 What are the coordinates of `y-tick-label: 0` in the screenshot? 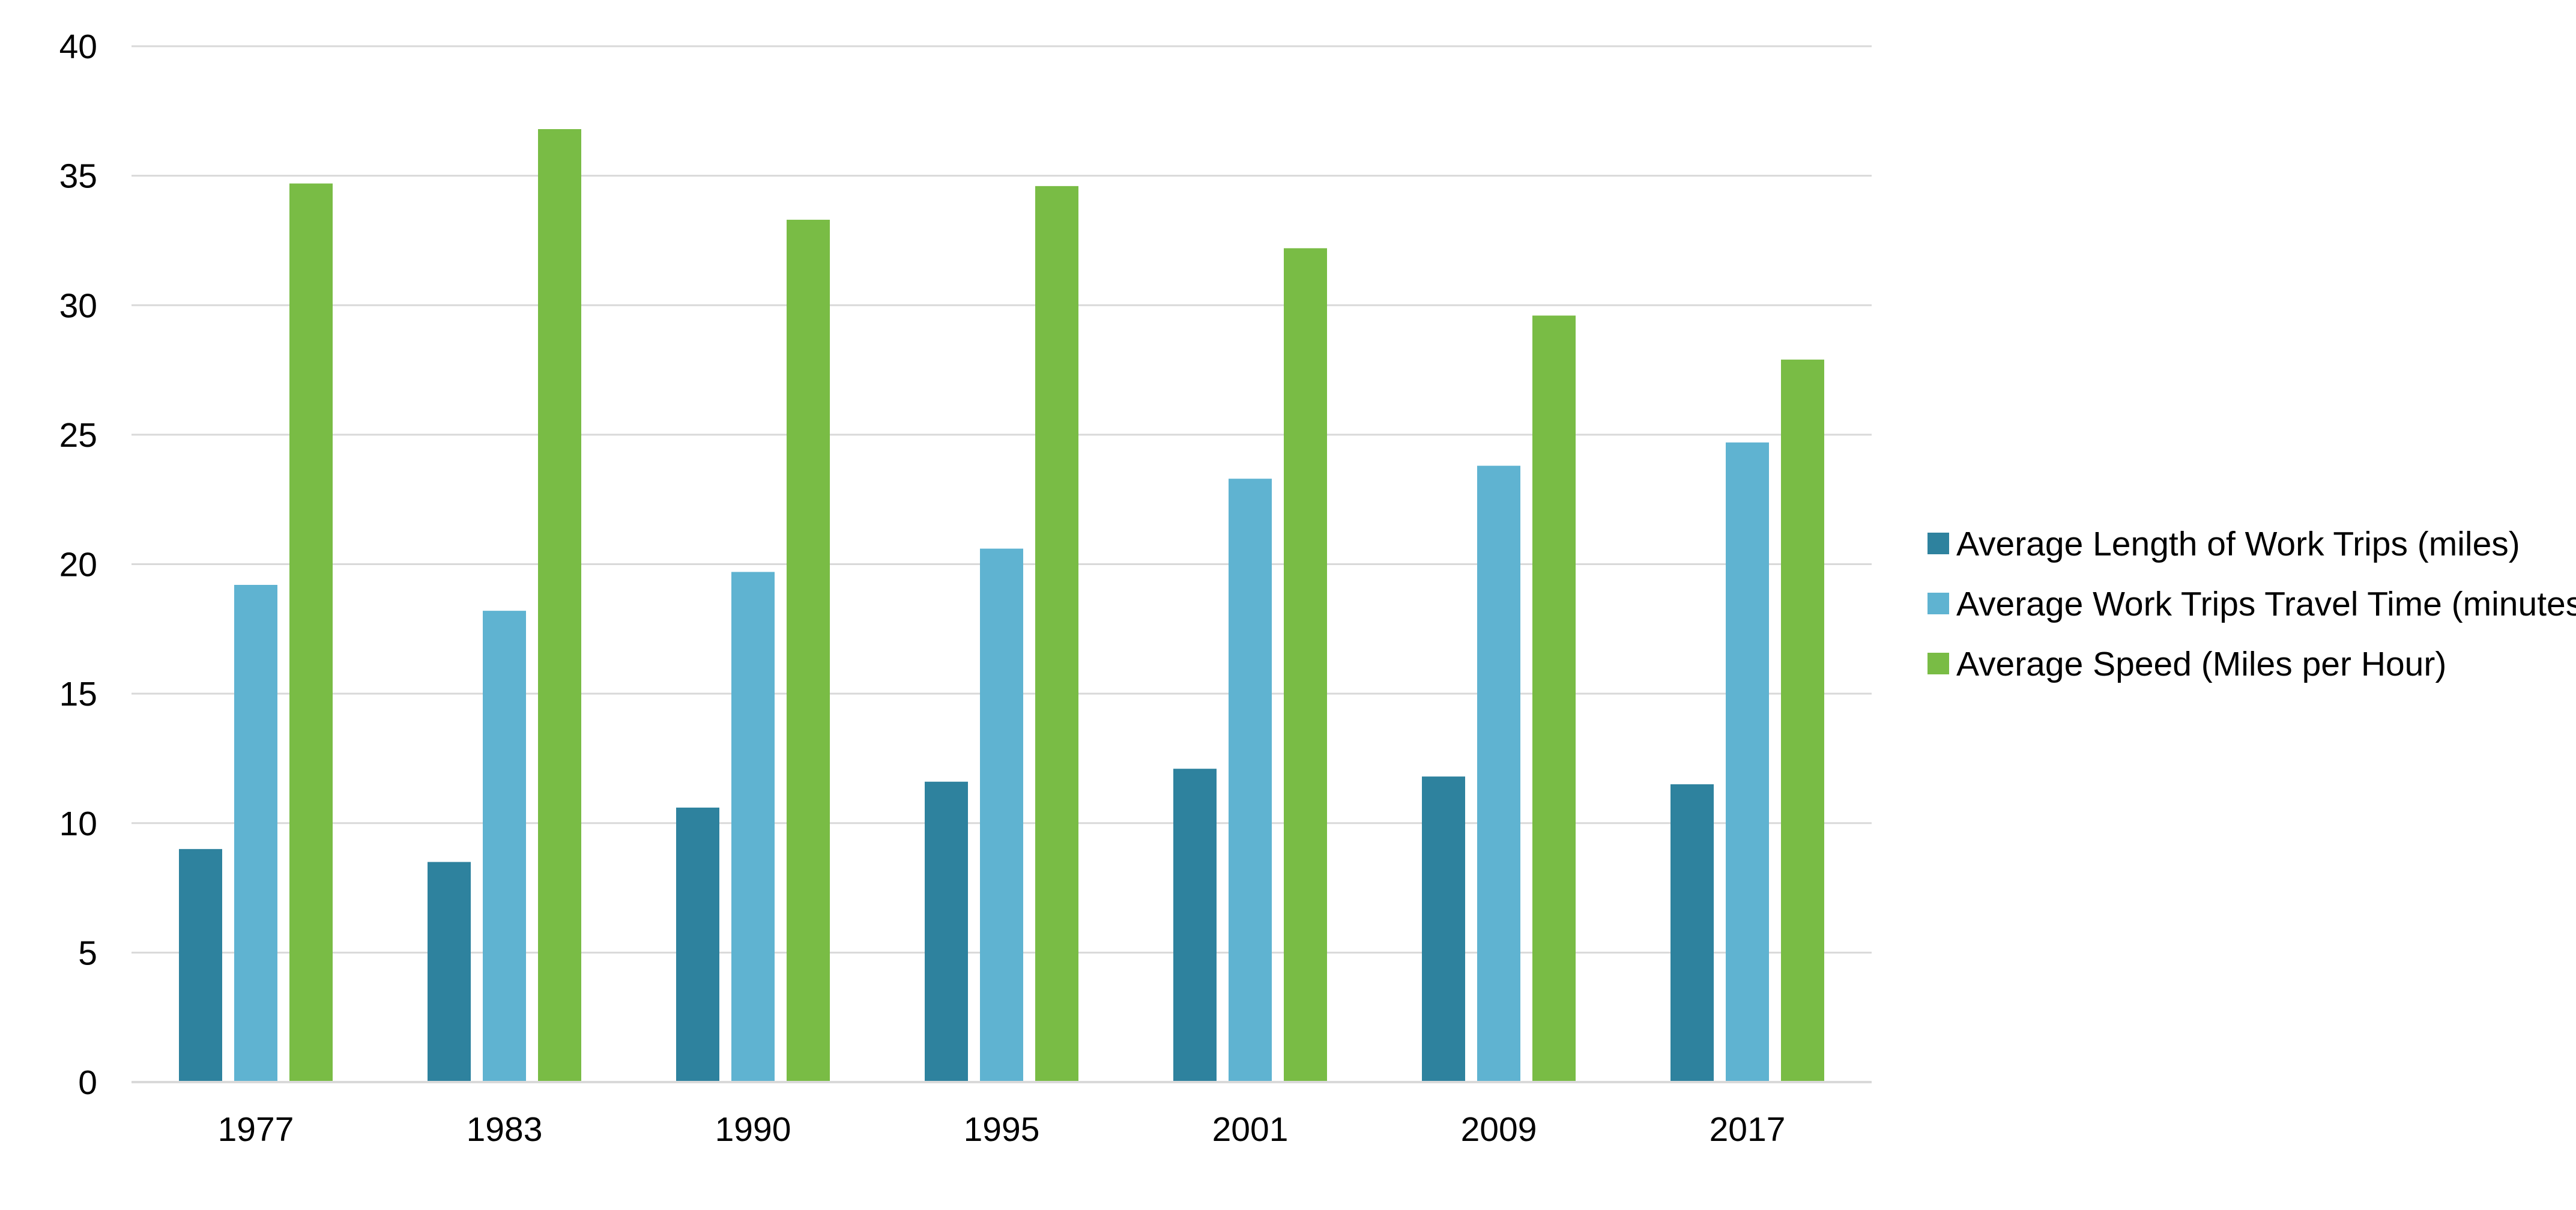 It's located at (88, 1082).